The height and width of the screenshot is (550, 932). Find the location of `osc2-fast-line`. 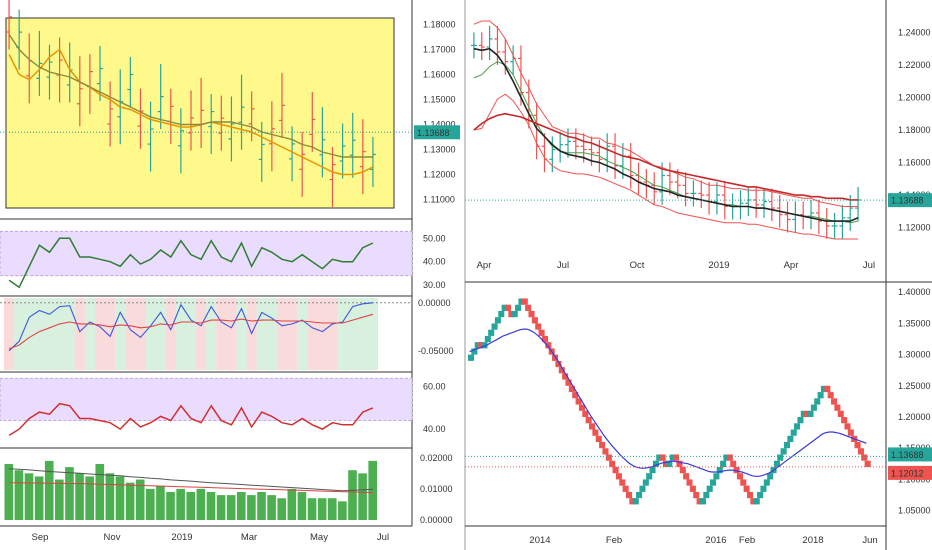

osc2-fast-line is located at coordinates (190, 327).